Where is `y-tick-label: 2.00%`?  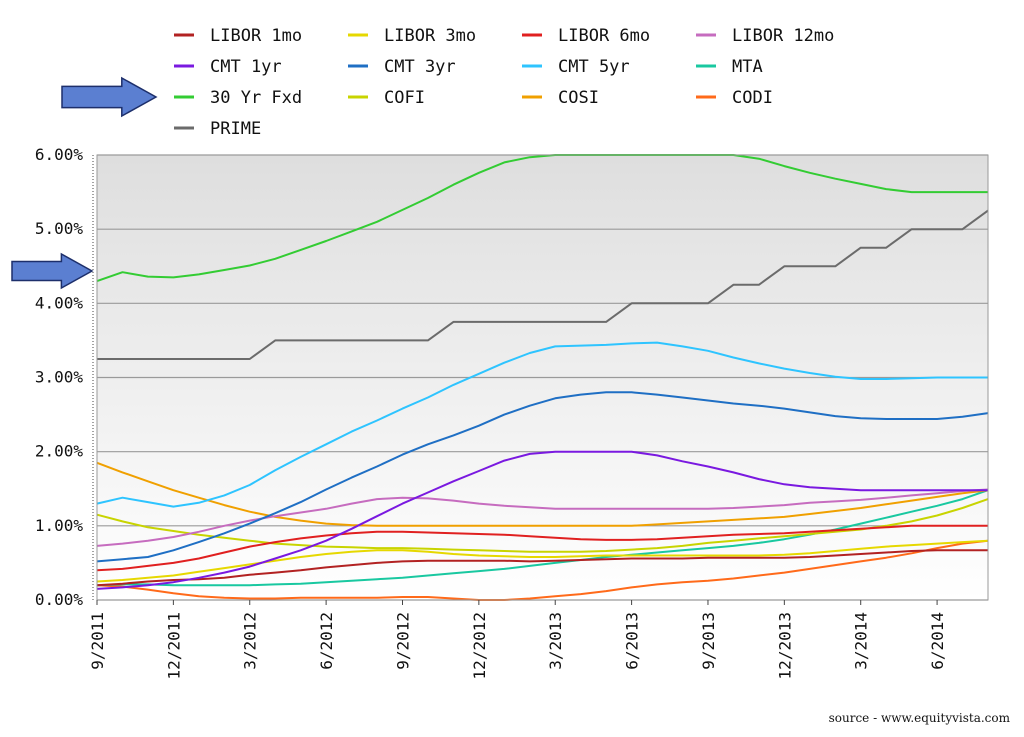
y-tick-label: 2.00% is located at coordinates (59, 451).